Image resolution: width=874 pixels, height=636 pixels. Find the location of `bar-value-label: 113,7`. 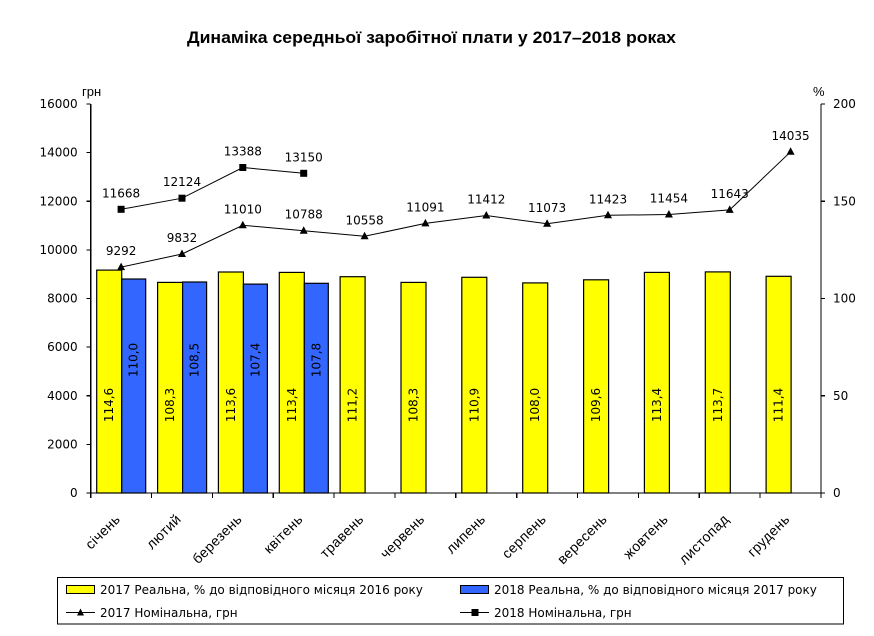

bar-value-label: 113,7 is located at coordinates (718, 405).